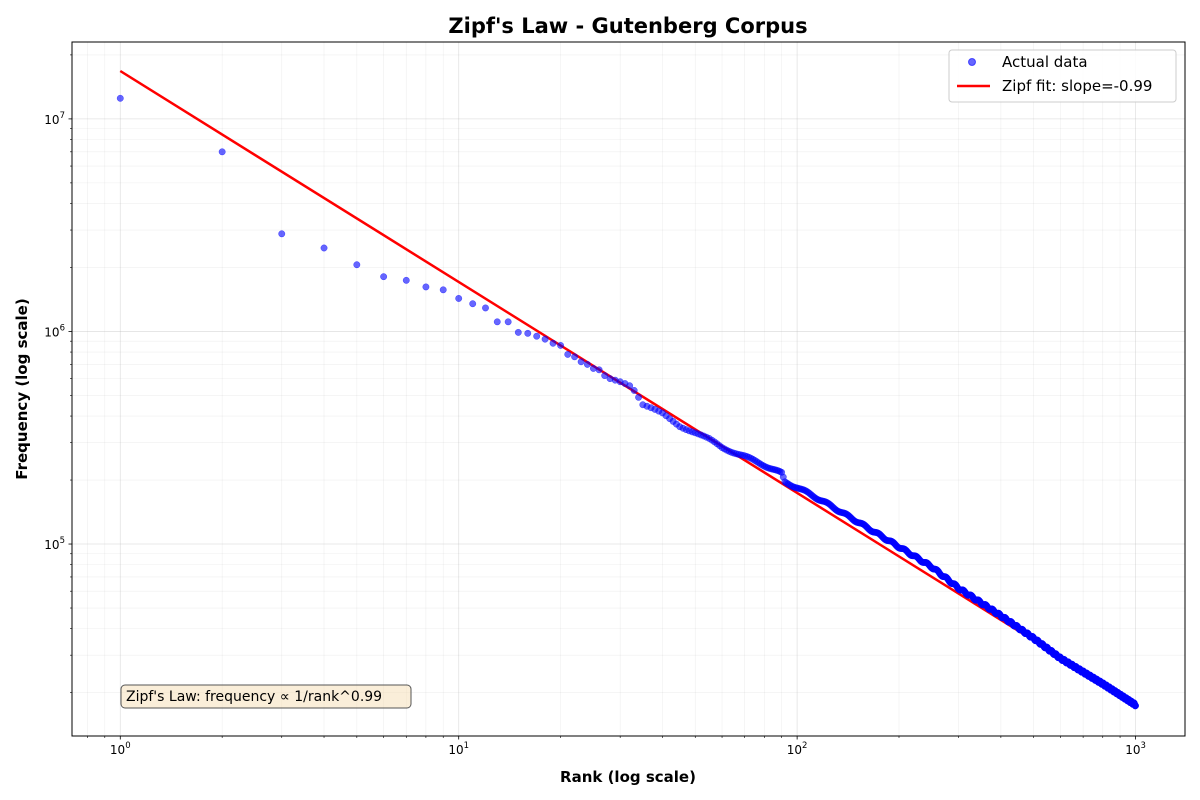  I want to click on x-tick-label: 10¹, so click(458, 749).